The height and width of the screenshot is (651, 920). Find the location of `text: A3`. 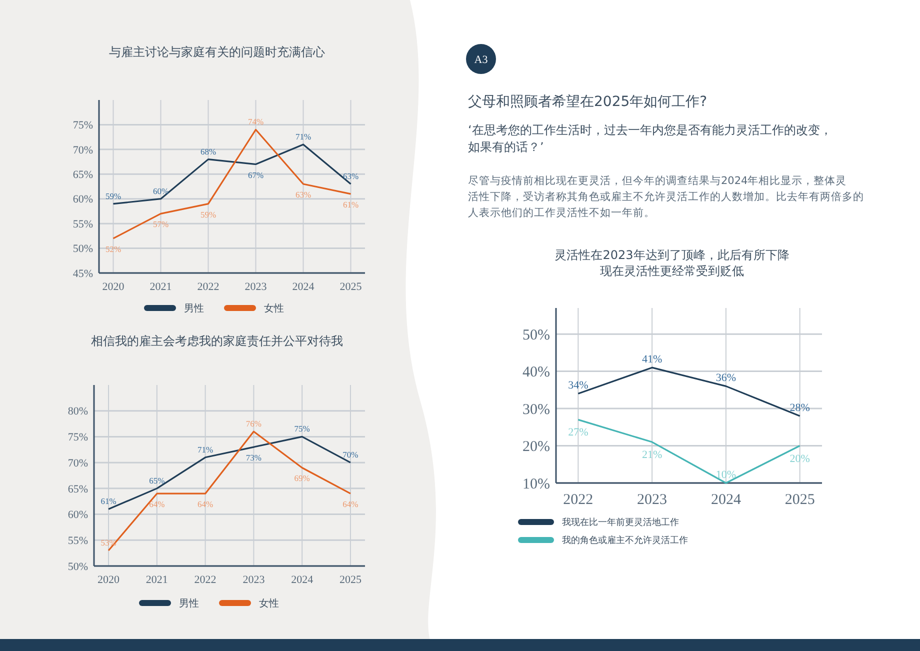

text: A3 is located at coordinates (481, 60).